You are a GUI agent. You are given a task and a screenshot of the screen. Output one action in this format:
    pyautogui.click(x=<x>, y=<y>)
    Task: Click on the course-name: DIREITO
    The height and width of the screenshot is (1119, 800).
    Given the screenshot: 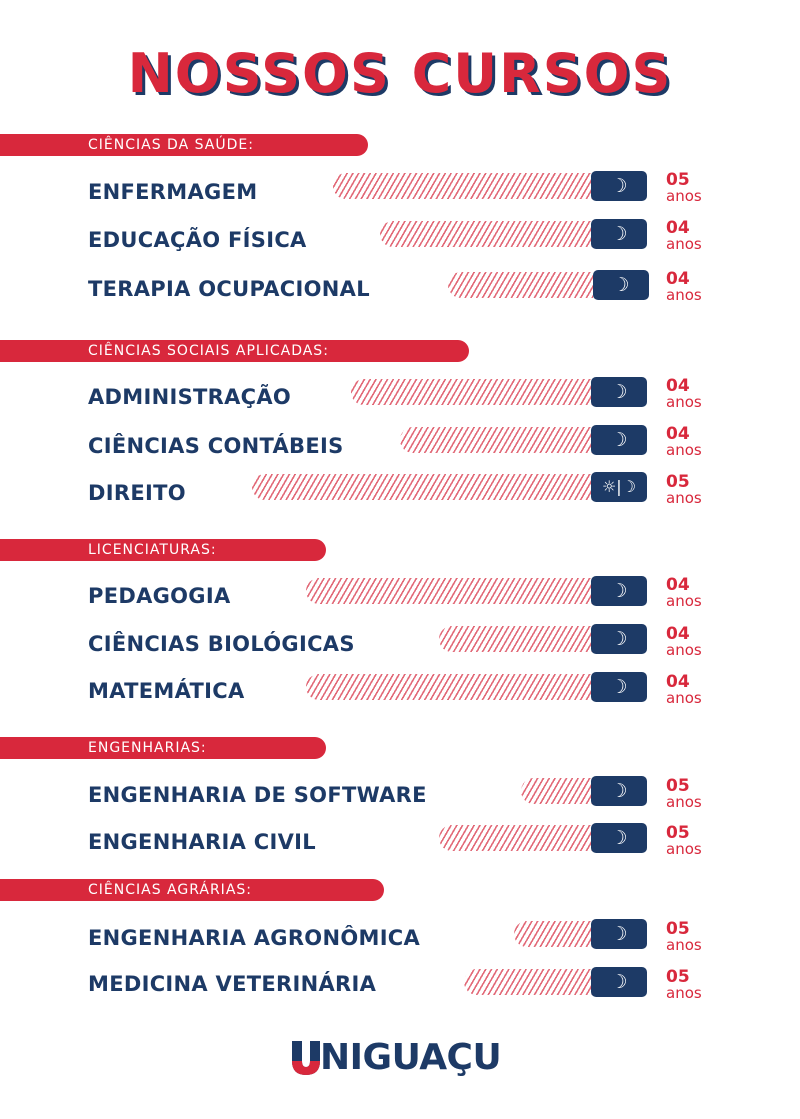 What is the action you would take?
    pyautogui.click(x=137, y=493)
    